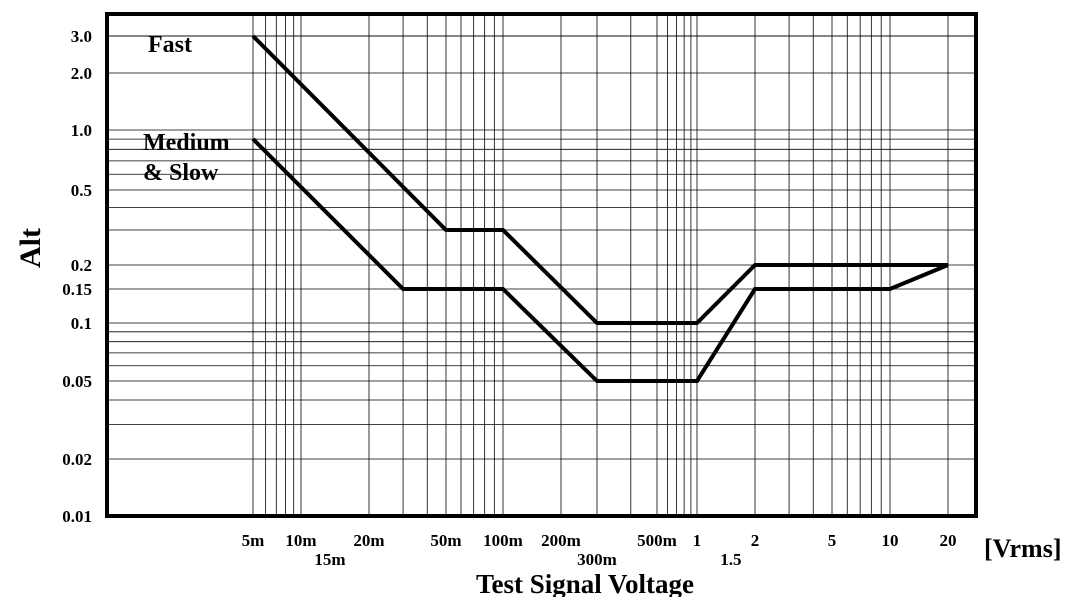 This screenshot has height=597, width=1072. Describe the element at coordinates (77, 381) in the screenshot. I see `y-tick-label: 0.05` at that location.